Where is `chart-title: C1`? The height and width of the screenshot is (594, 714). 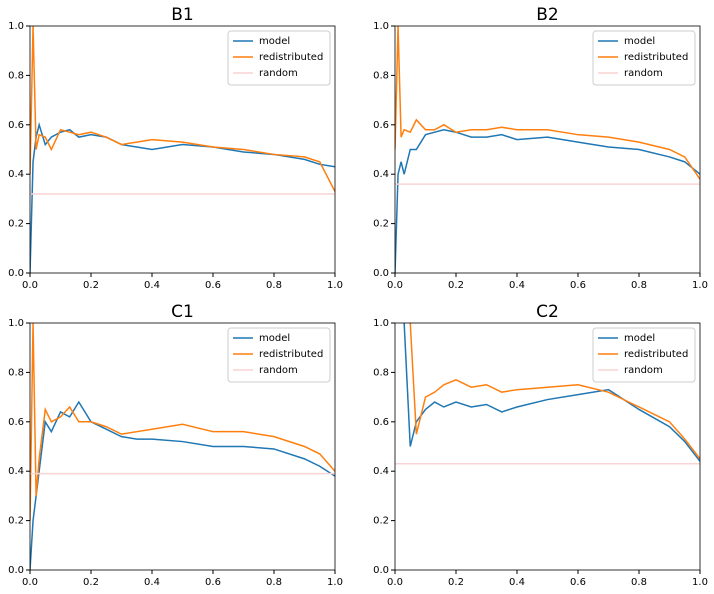
chart-title: C1 is located at coordinates (182, 312).